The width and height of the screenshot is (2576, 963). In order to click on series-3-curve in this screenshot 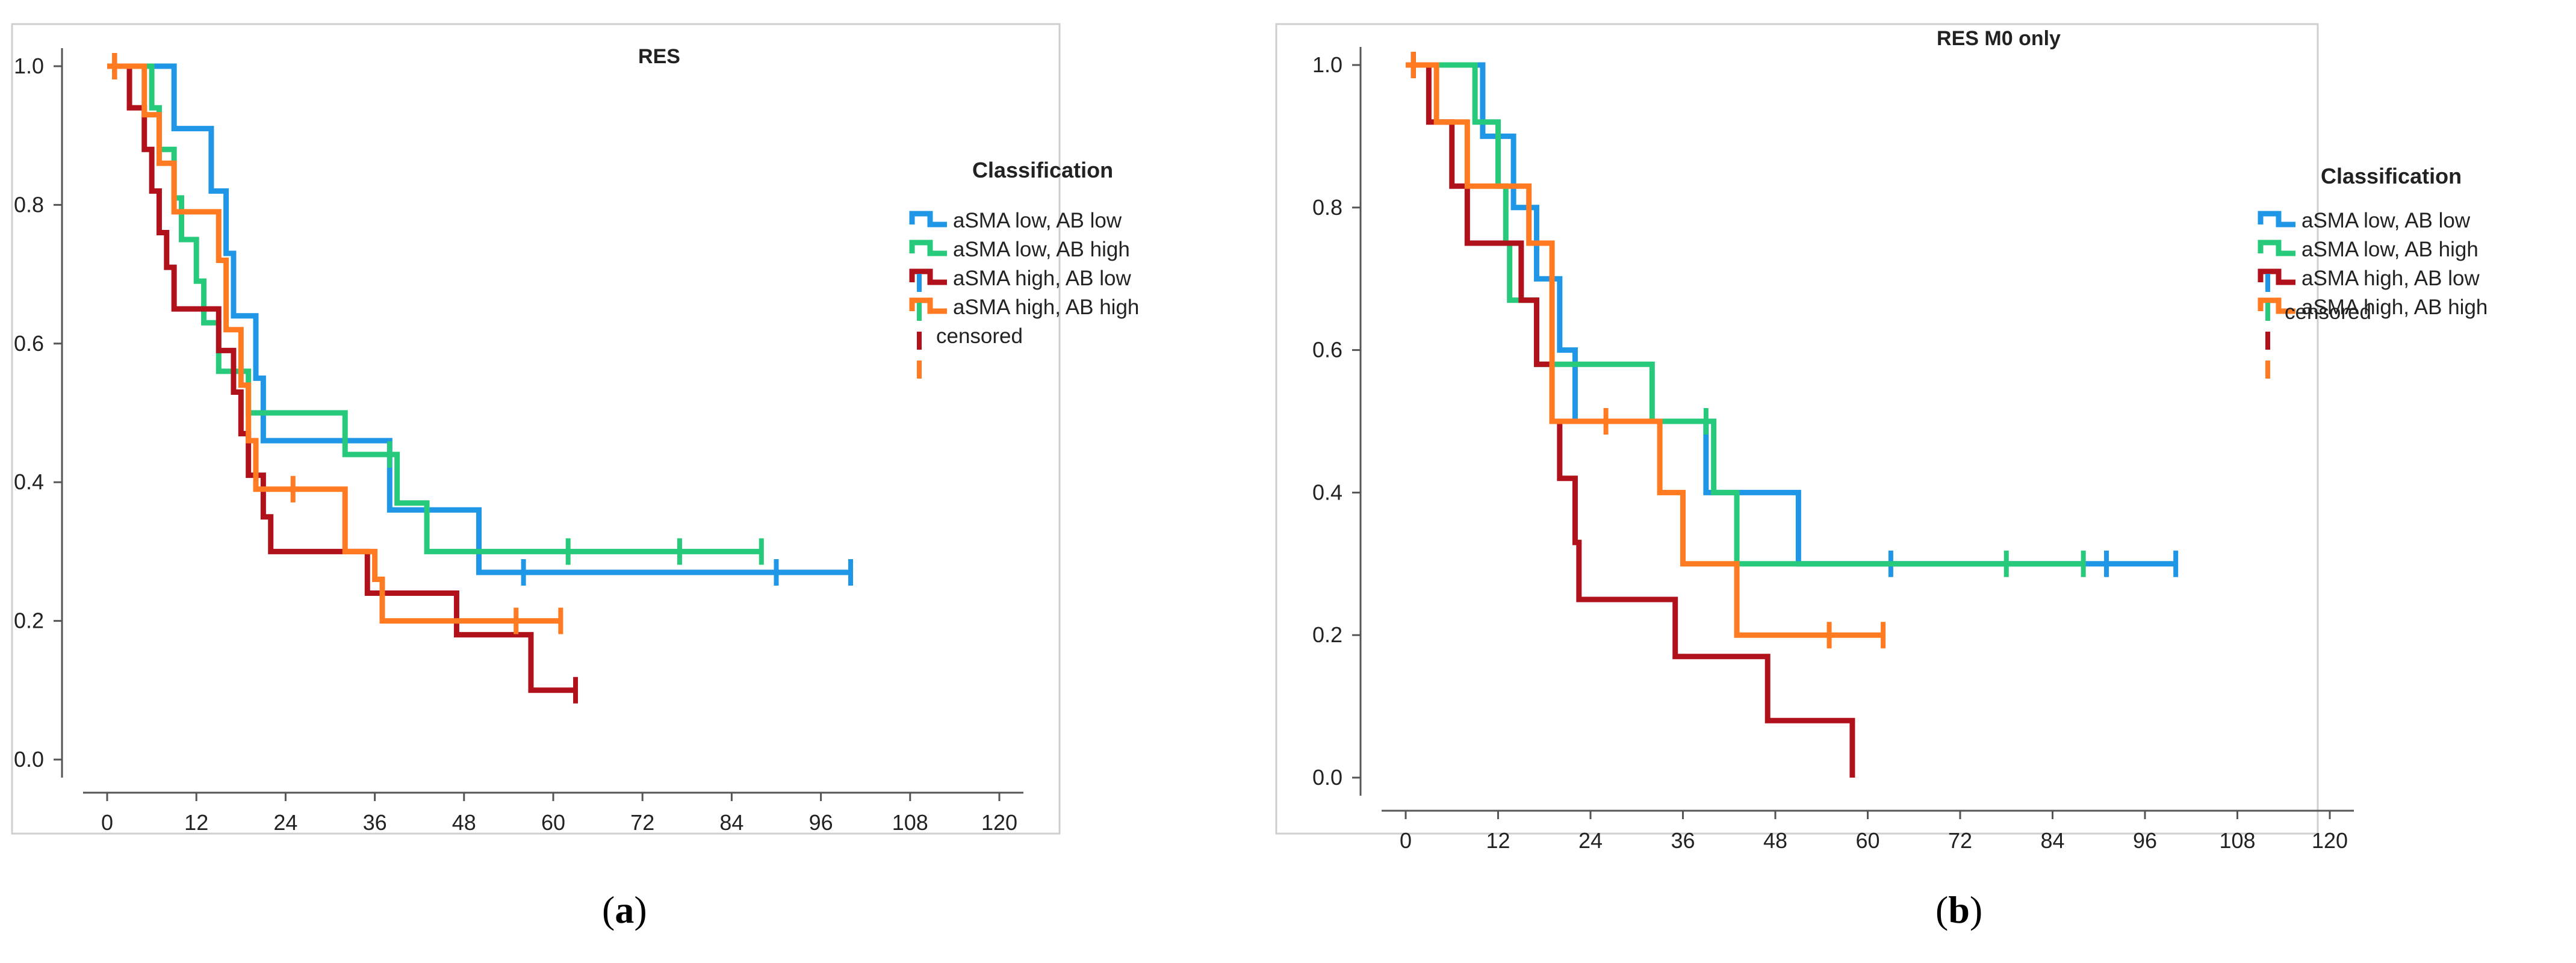, I will do `click(341, 378)`.